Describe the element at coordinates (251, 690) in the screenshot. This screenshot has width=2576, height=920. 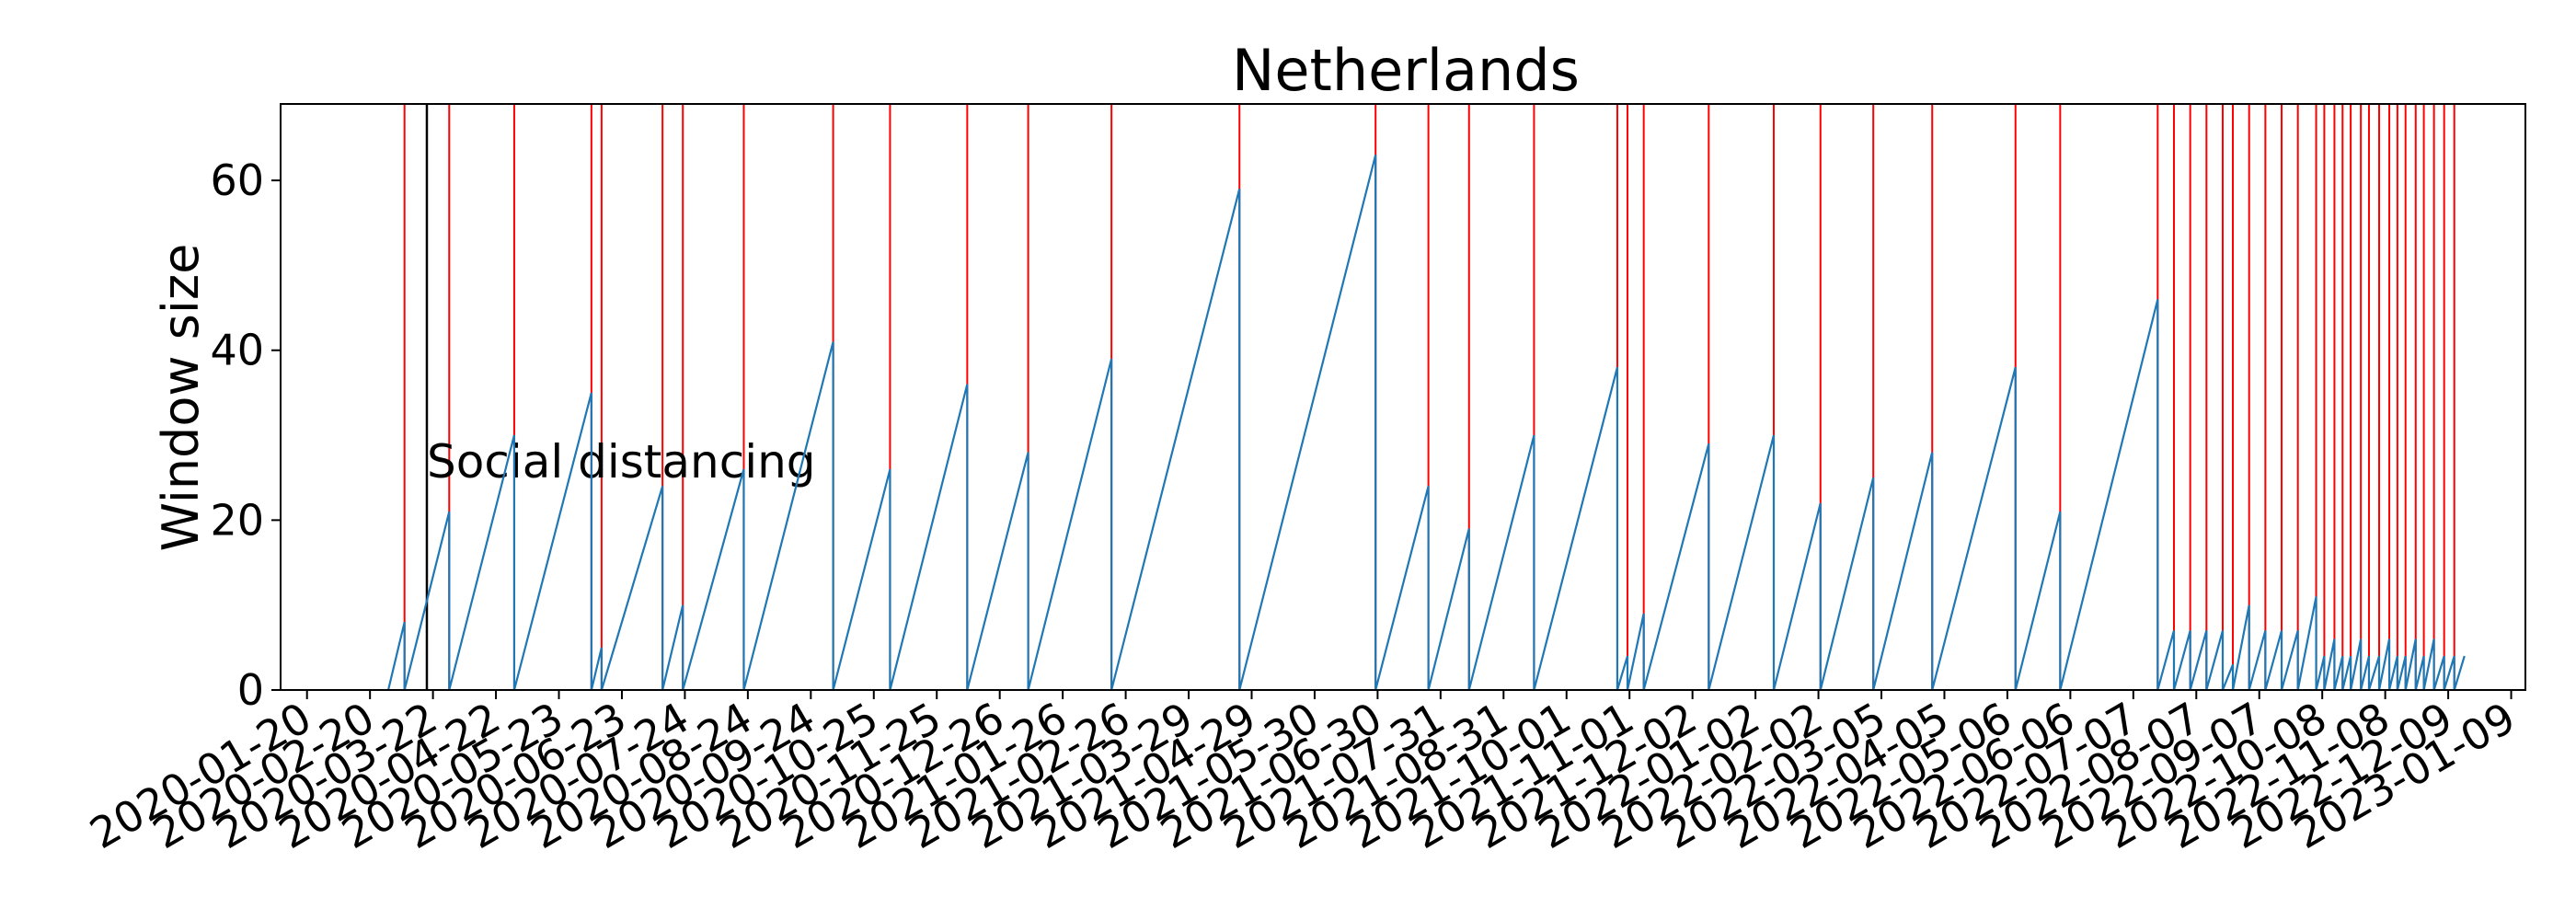
I see `y-tick-label-0: 0` at that location.